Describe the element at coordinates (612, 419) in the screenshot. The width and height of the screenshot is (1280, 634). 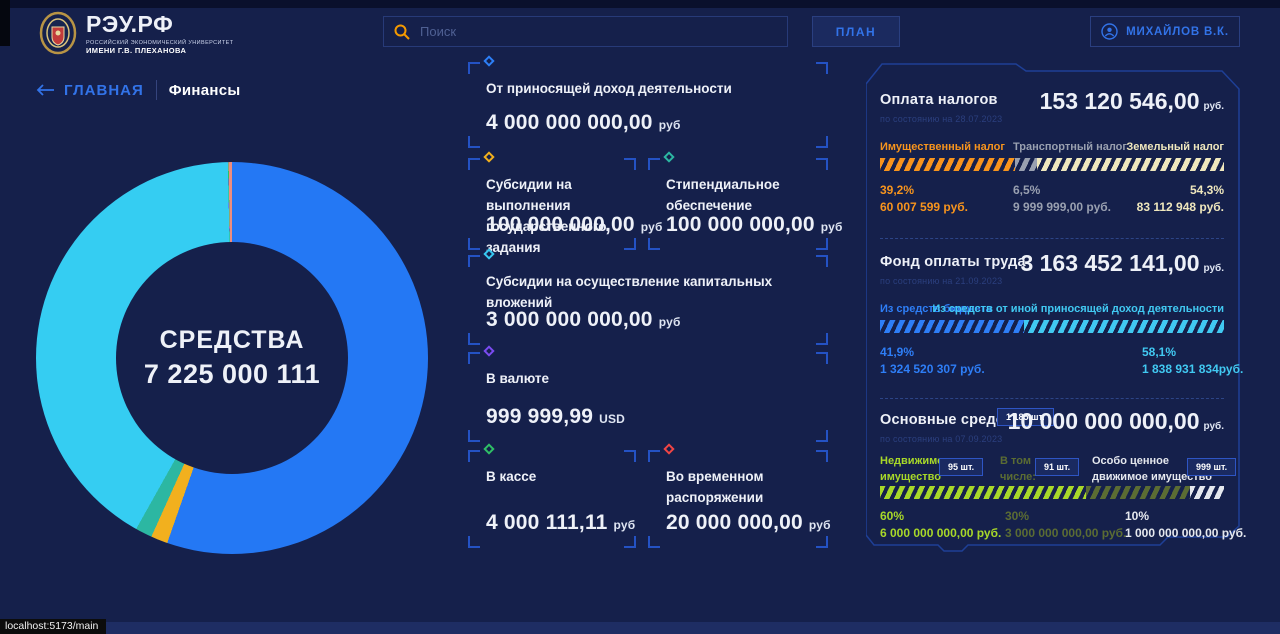
I see `currency-label: USD` at that location.